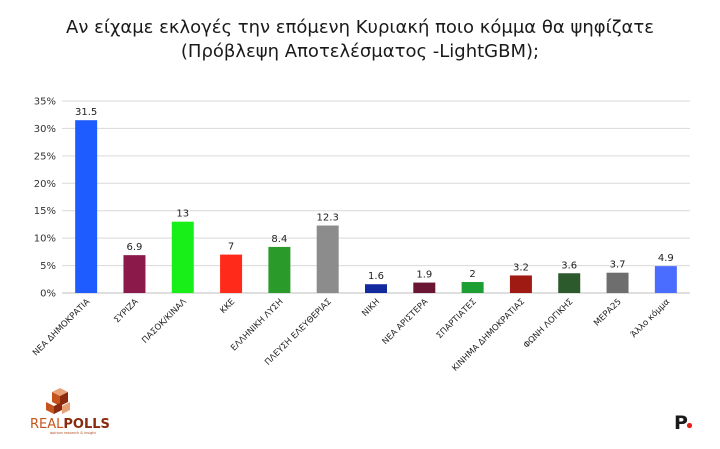  I want to click on data-label: 3.2, so click(521, 267).